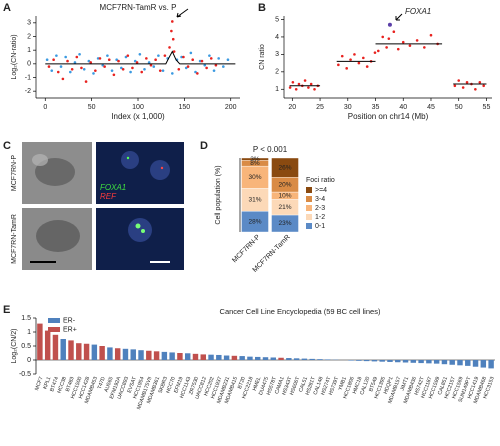 This screenshot has height=446, width=500. Describe the element at coordinates (218, 194) in the screenshot. I see `y-axis-label: Cell population (%)` at that location.